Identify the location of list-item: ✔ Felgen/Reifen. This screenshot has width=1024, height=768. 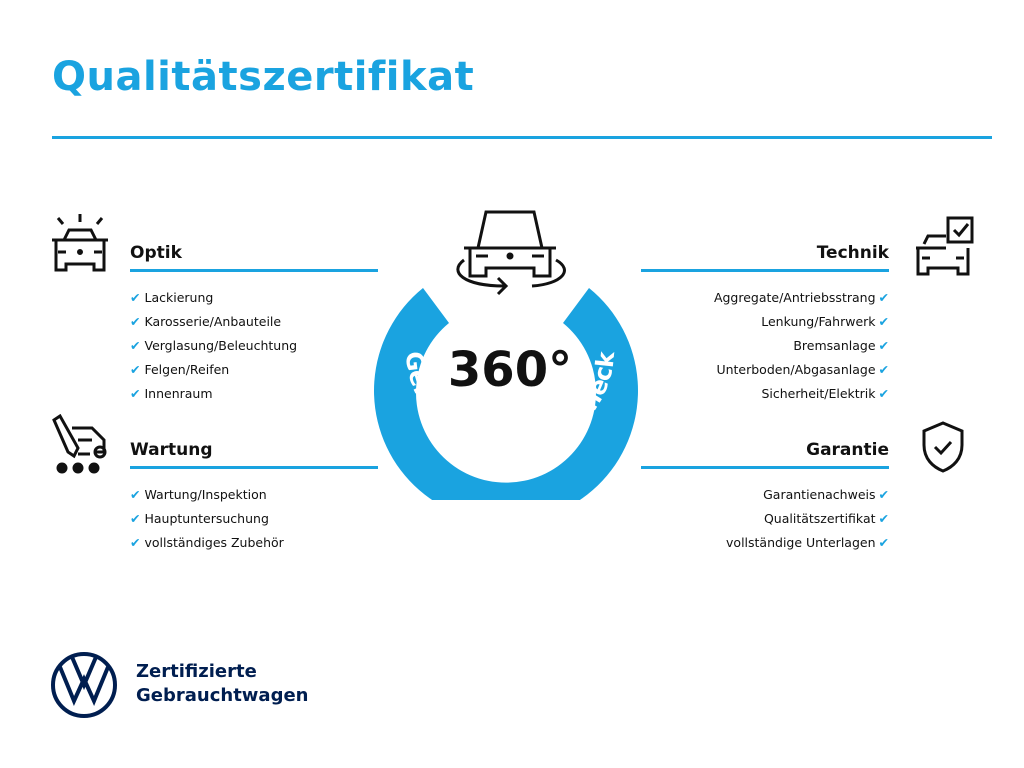
(180, 369).